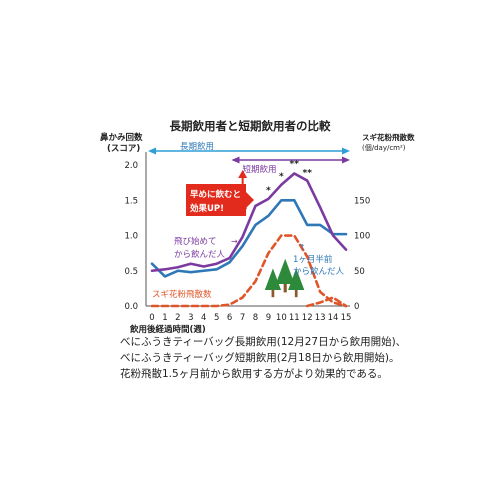 The height and width of the screenshot is (500, 500). What do you see at coordinates (131, 166) in the screenshot?
I see `y-tick-label: 2.0` at bounding box center [131, 166].